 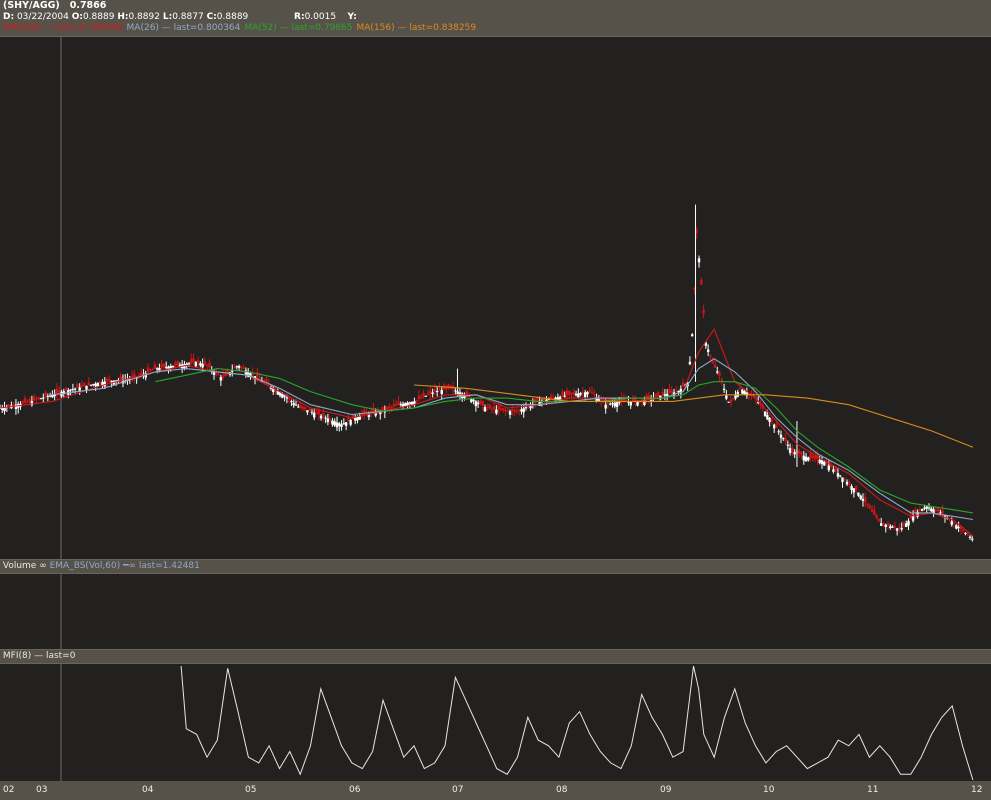 I want to click on range-label: R:, so click(x=299, y=17).